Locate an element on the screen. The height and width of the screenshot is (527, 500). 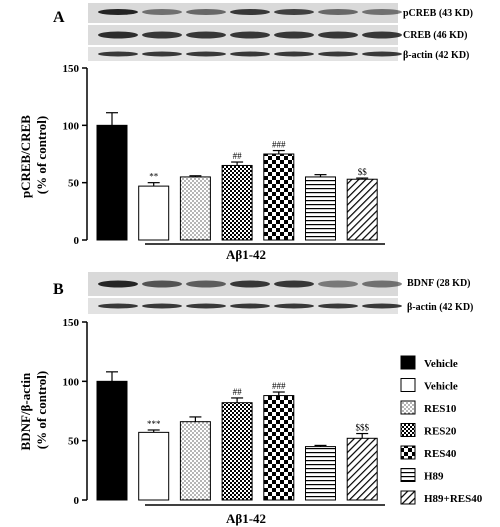
legend-label: H89+RES40 is located at coordinates (453, 499).